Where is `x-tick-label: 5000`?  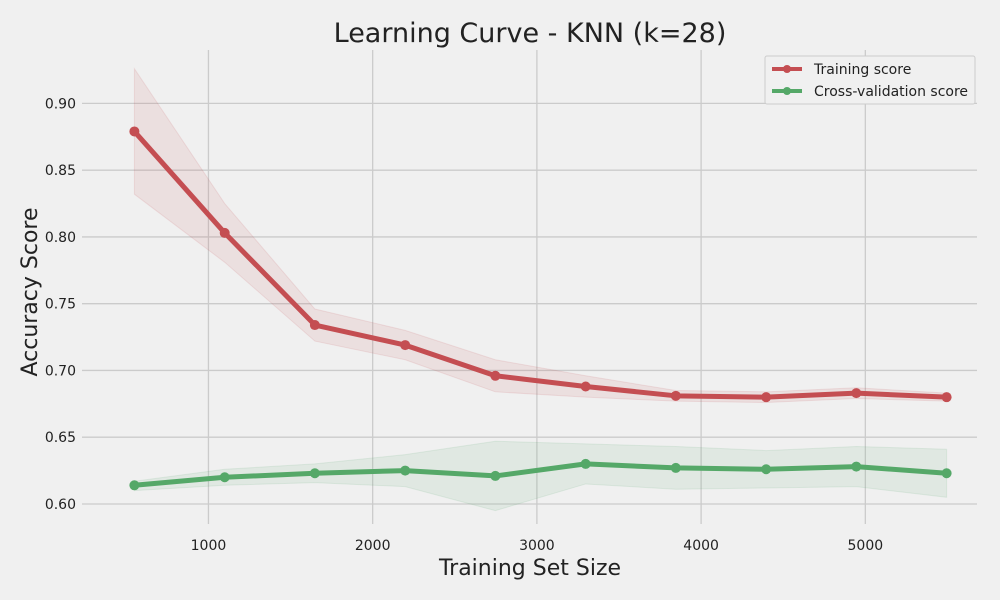
x-tick-label: 5000 is located at coordinates (866, 546).